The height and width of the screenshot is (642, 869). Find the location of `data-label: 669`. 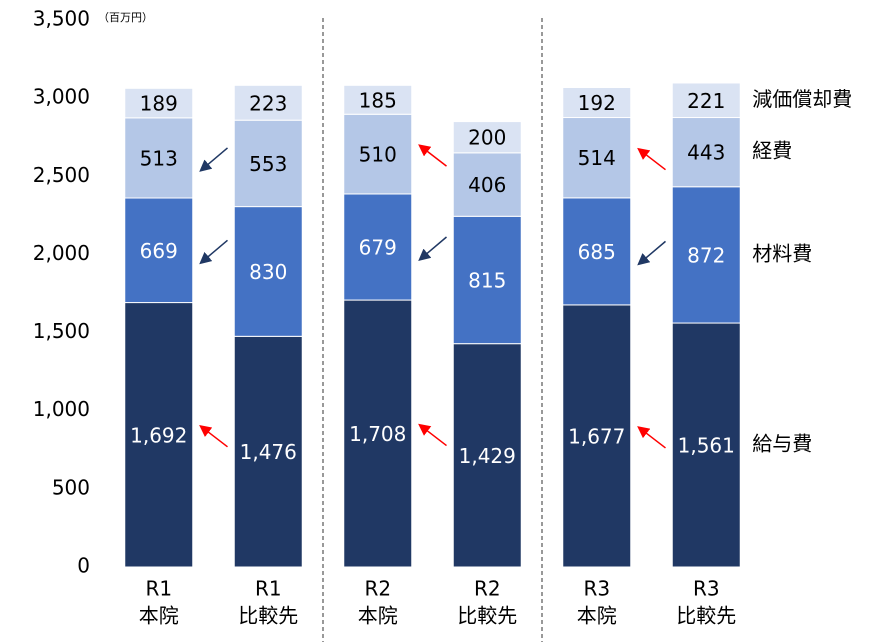

data-label: 669 is located at coordinates (159, 251).